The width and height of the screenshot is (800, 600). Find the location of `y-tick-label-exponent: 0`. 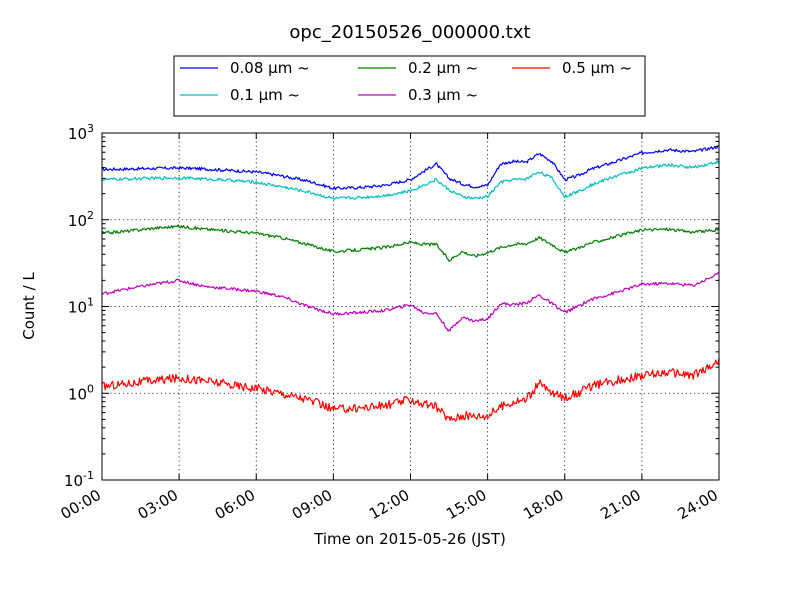

y-tick-label-exponent: 0 is located at coordinates (90, 388).